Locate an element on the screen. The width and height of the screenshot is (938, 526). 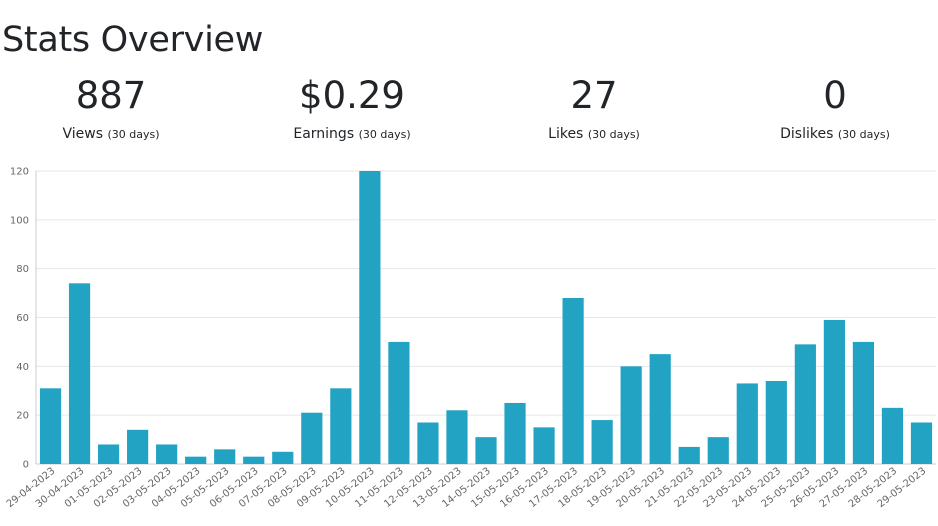
stat-views-label: Views is located at coordinates (83, 134).